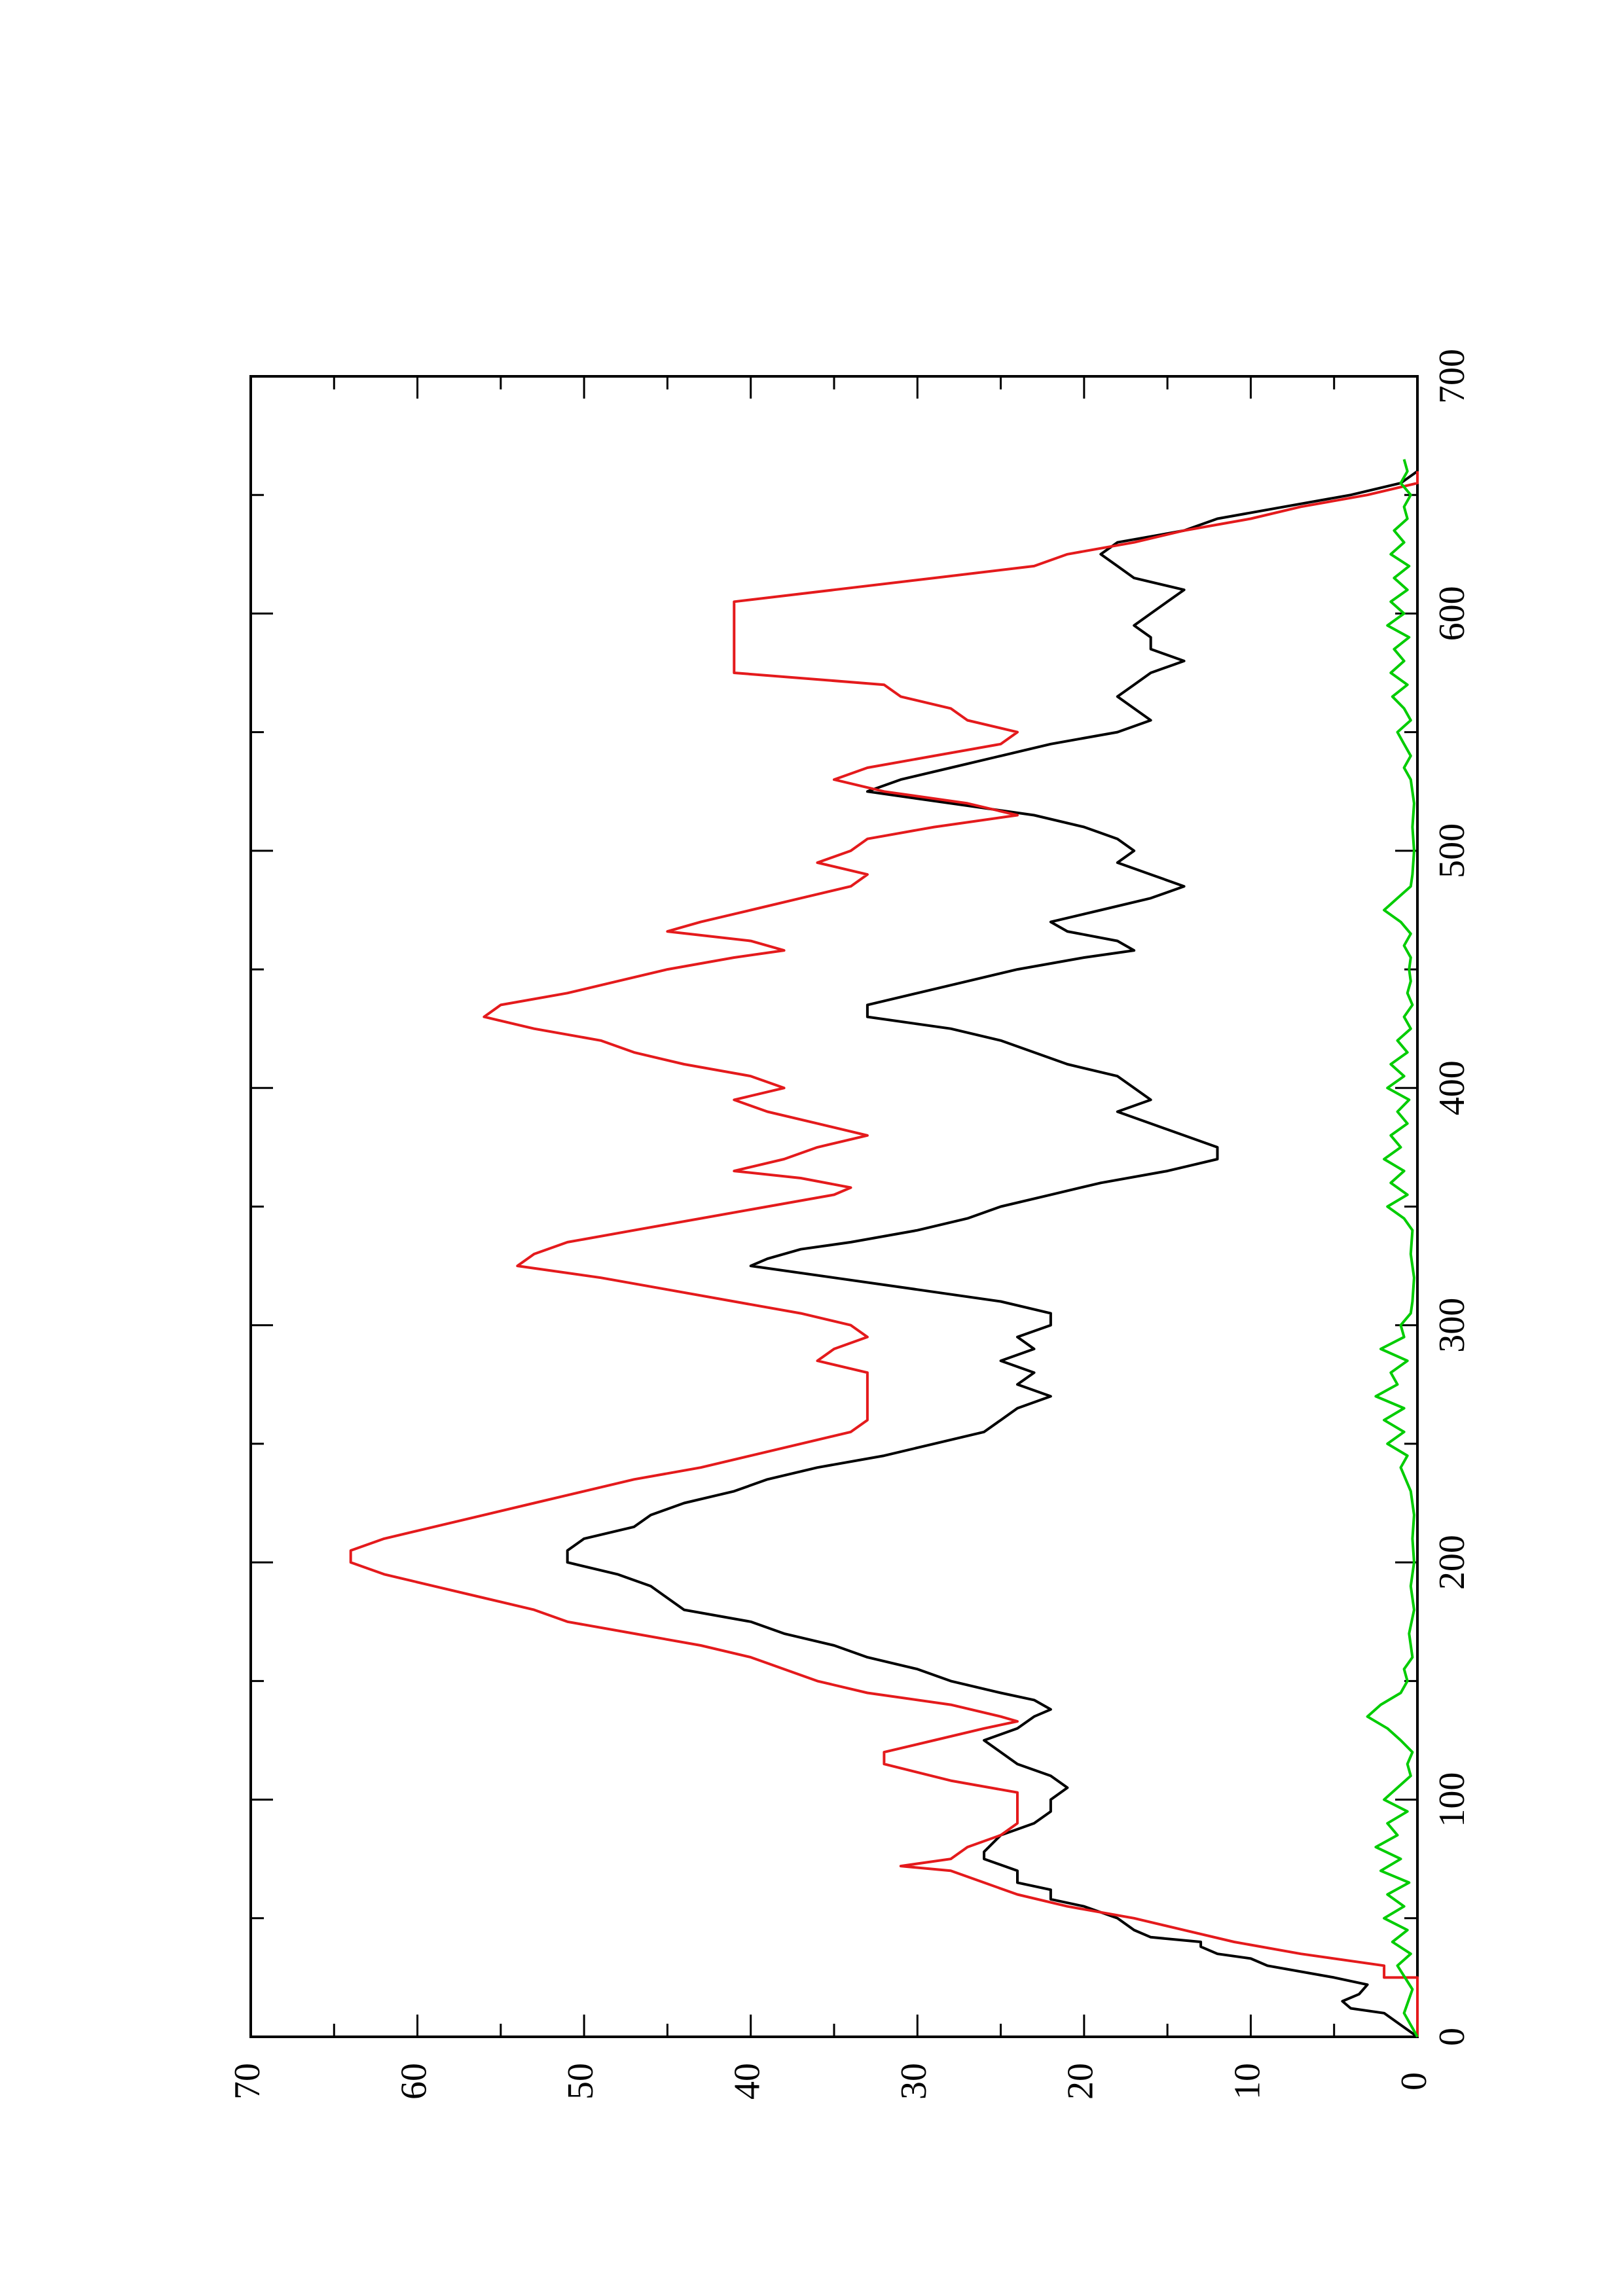  What do you see at coordinates (1414, 2081) in the screenshot?
I see `y-tick-label: 0` at bounding box center [1414, 2081].